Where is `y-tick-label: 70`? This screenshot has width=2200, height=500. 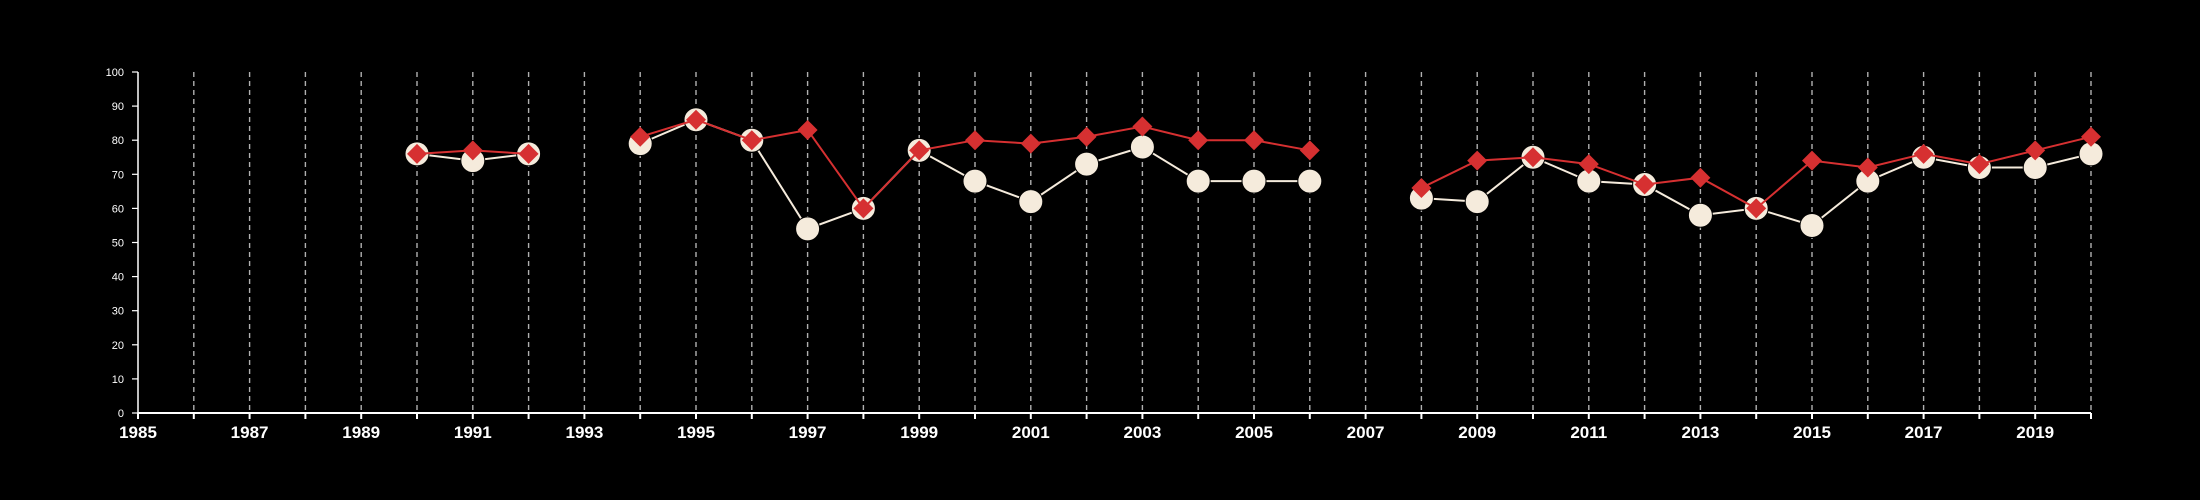
y-tick-label: 70 is located at coordinates (118, 175).